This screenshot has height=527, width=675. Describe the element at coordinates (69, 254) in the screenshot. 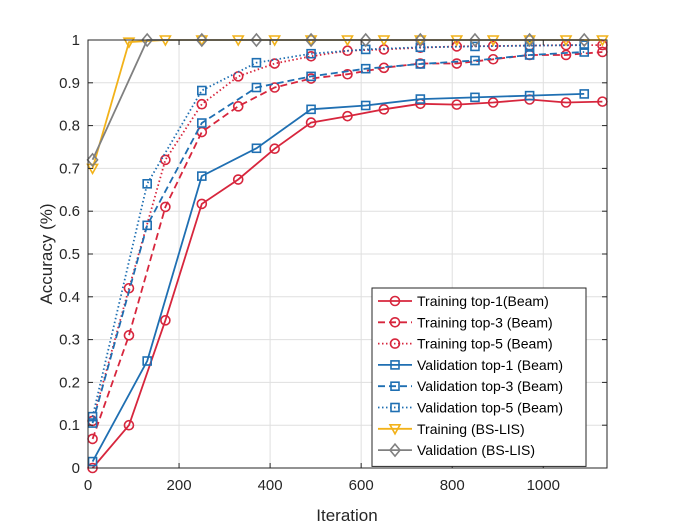

I see `y-tick-label: 0.5` at that location.